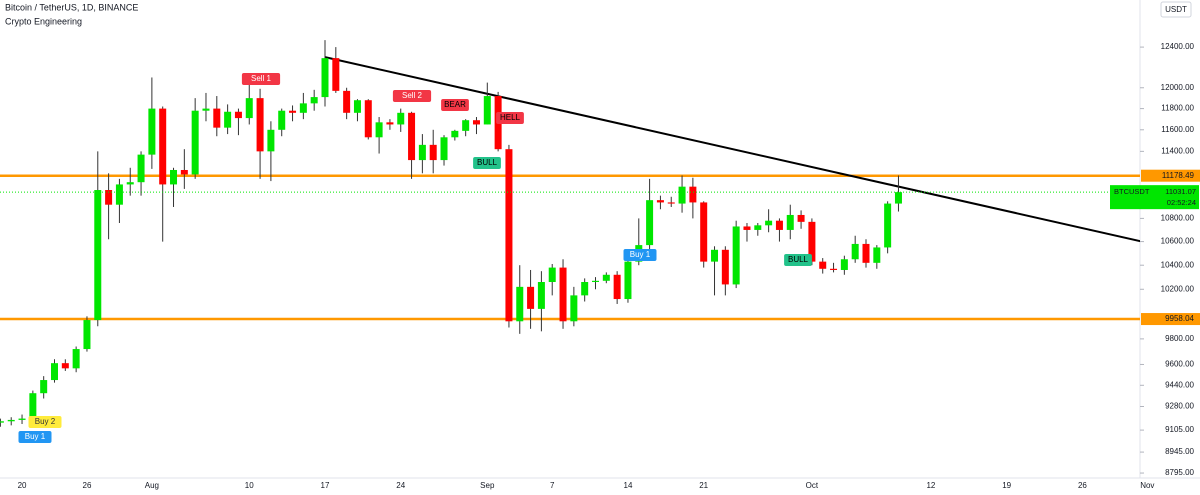 The width and height of the screenshot is (1200, 495). Describe the element at coordinates (628, 485) in the screenshot. I see `x-tick-label: 14` at that location.